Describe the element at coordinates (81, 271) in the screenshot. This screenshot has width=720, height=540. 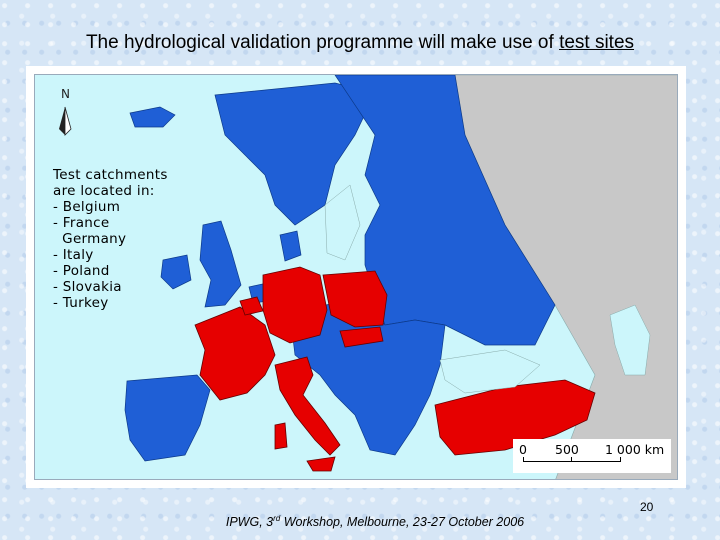
I see `legend-item-poland: - Poland` at that location.